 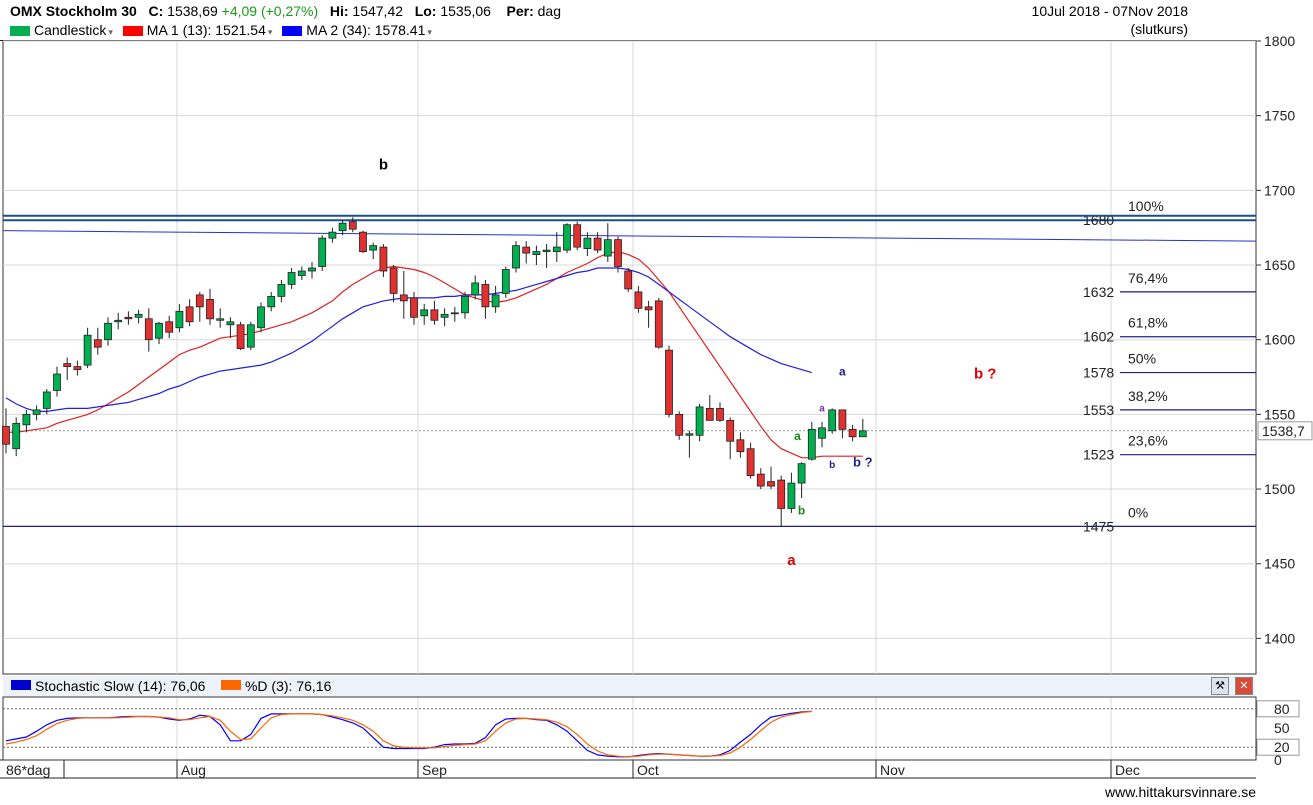 What do you see at coordinates (200, 30) in the screenshot?
I see `legend-ma1: MA 1 (13): 1521.54 ▾` at bounding box center [200, 30].